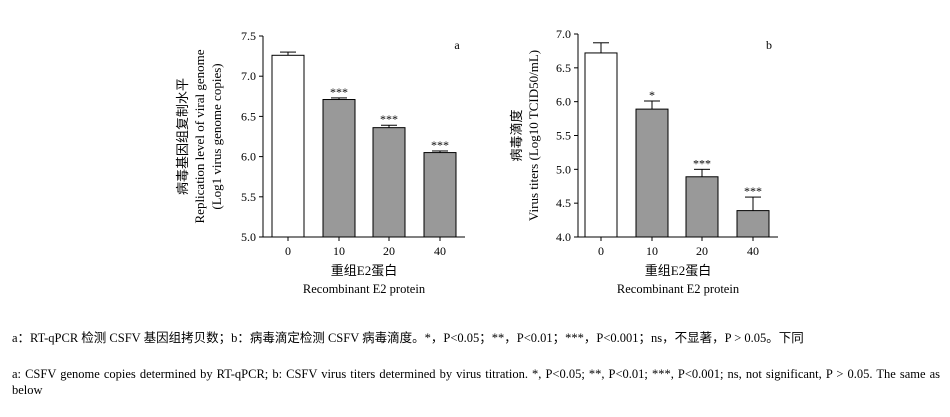  What do you see at coordinates (652, 95) in the screenshot?
I see `significance-label: *` at bounding box center [652, 95].